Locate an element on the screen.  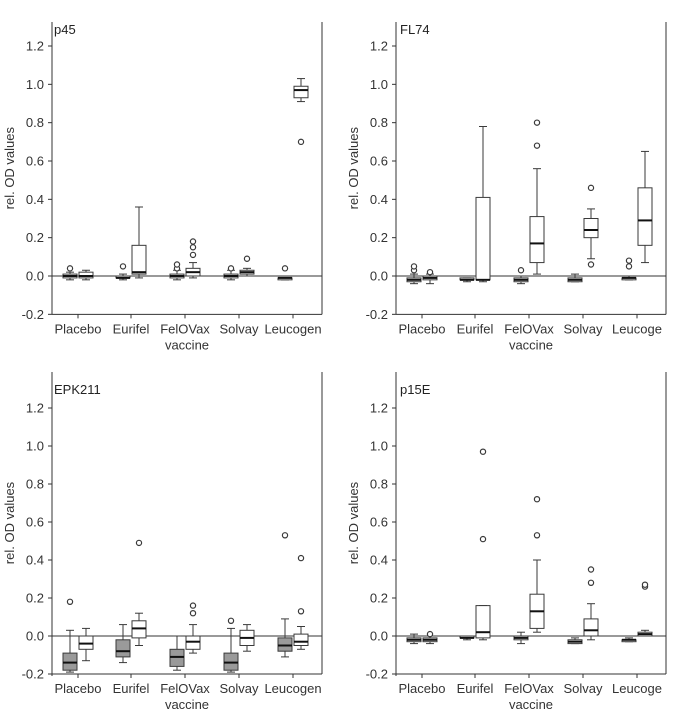
panel-title: FL74 is located at coordinates (415, 29).